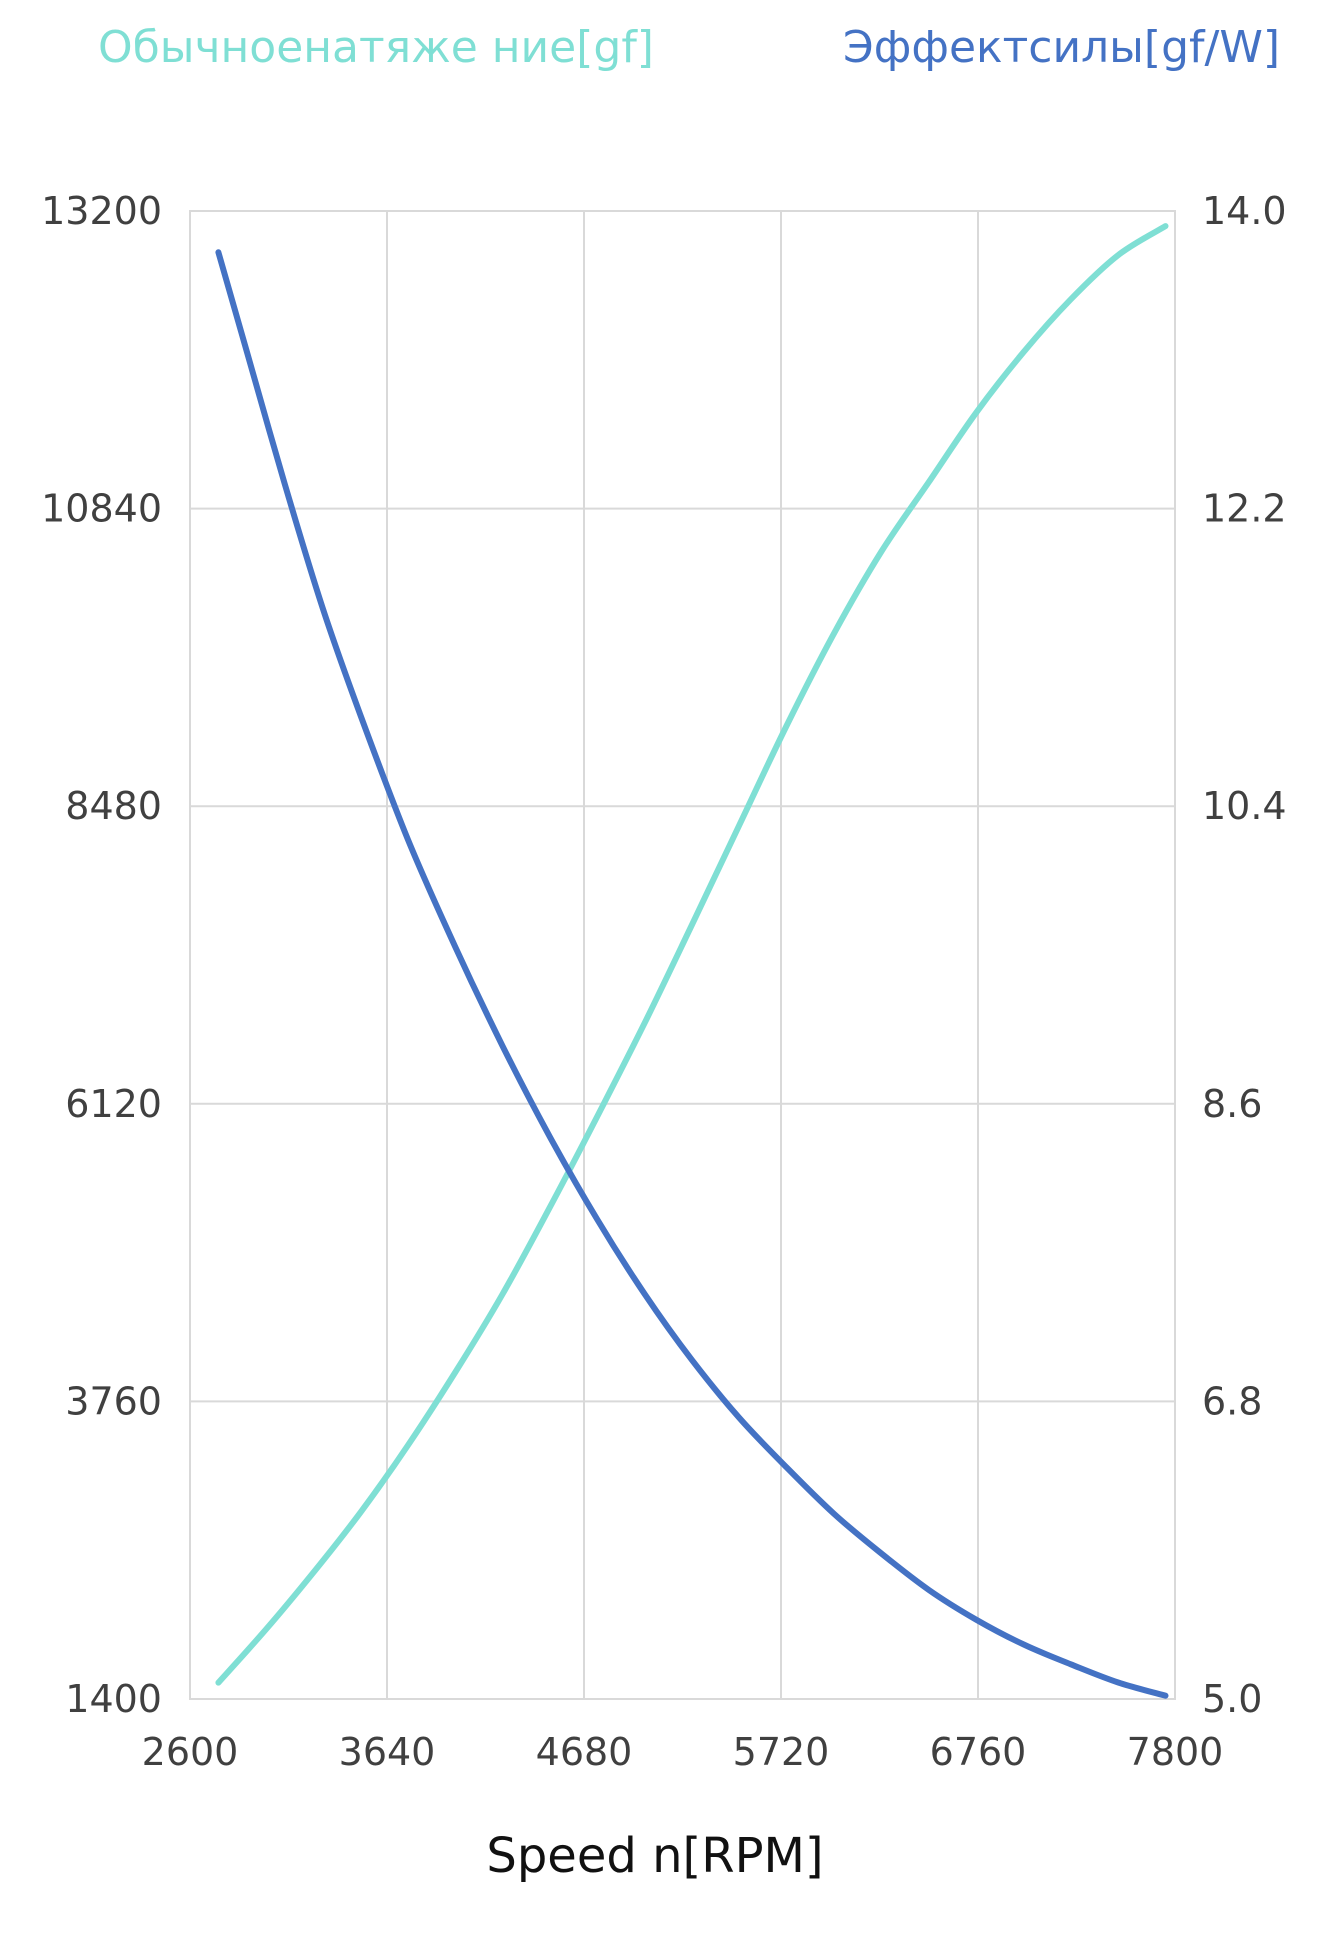 The image size is (1332, 1940). I want to click on x-tick-label: 2600, so click(190, 1752).